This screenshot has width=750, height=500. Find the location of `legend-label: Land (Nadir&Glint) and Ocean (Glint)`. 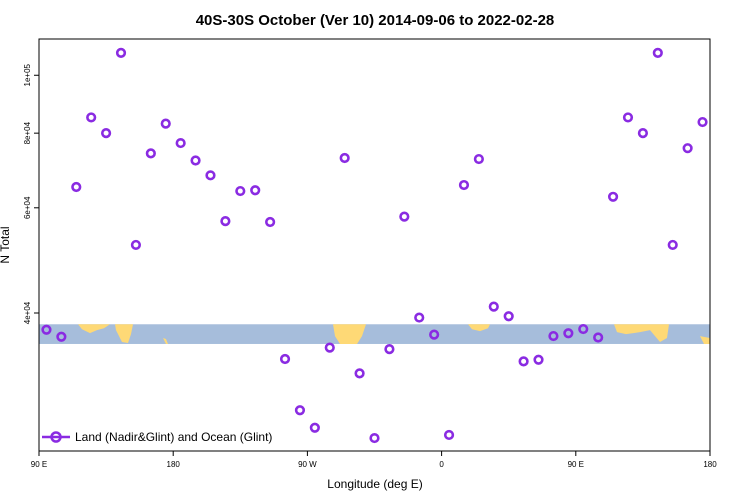

legend-label: Land (Nadir&Glint) and Ocean (Glint) is located at coordinates (173, 437).